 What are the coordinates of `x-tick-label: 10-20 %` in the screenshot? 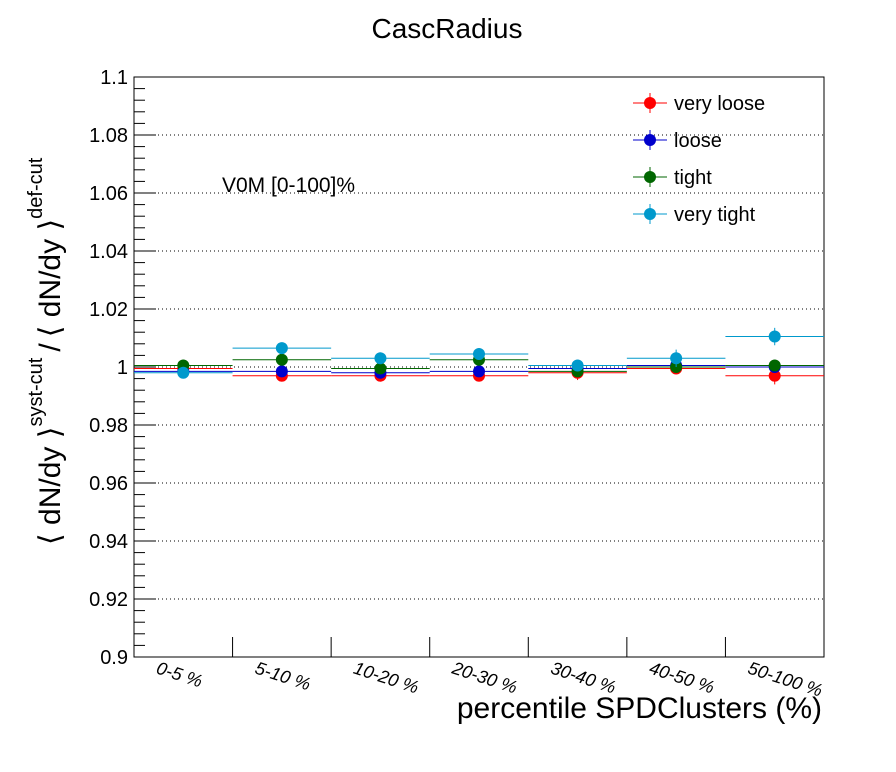 It's located at (386, 678).